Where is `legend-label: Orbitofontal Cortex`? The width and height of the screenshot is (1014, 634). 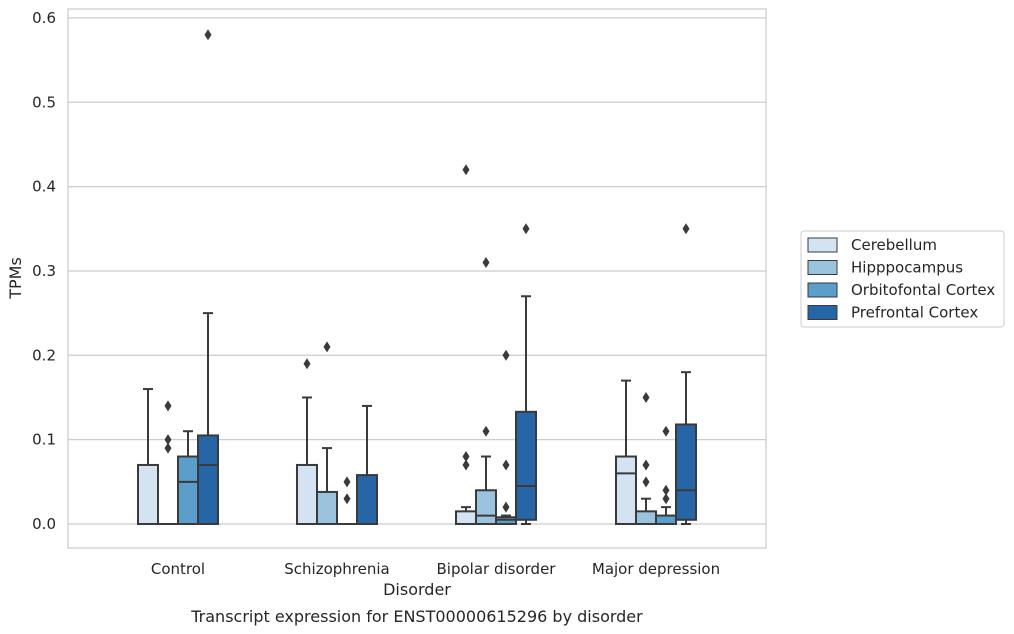
legend-label: Orbitofontal Cortex is located at coordinates (923, 290).